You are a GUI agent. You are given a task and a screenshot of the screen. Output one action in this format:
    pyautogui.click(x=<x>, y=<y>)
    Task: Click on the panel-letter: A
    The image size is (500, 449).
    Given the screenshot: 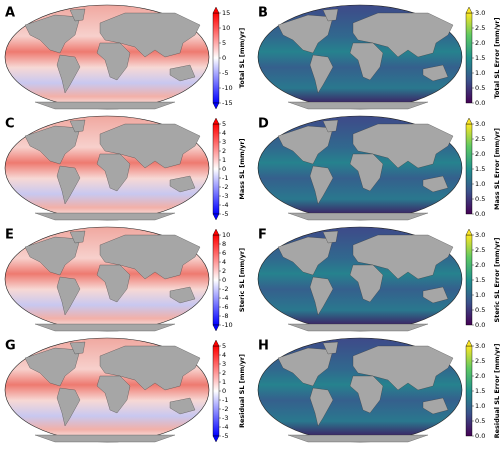 What is the action you would take?
    pyautogui.click(x=10, y=13)
    